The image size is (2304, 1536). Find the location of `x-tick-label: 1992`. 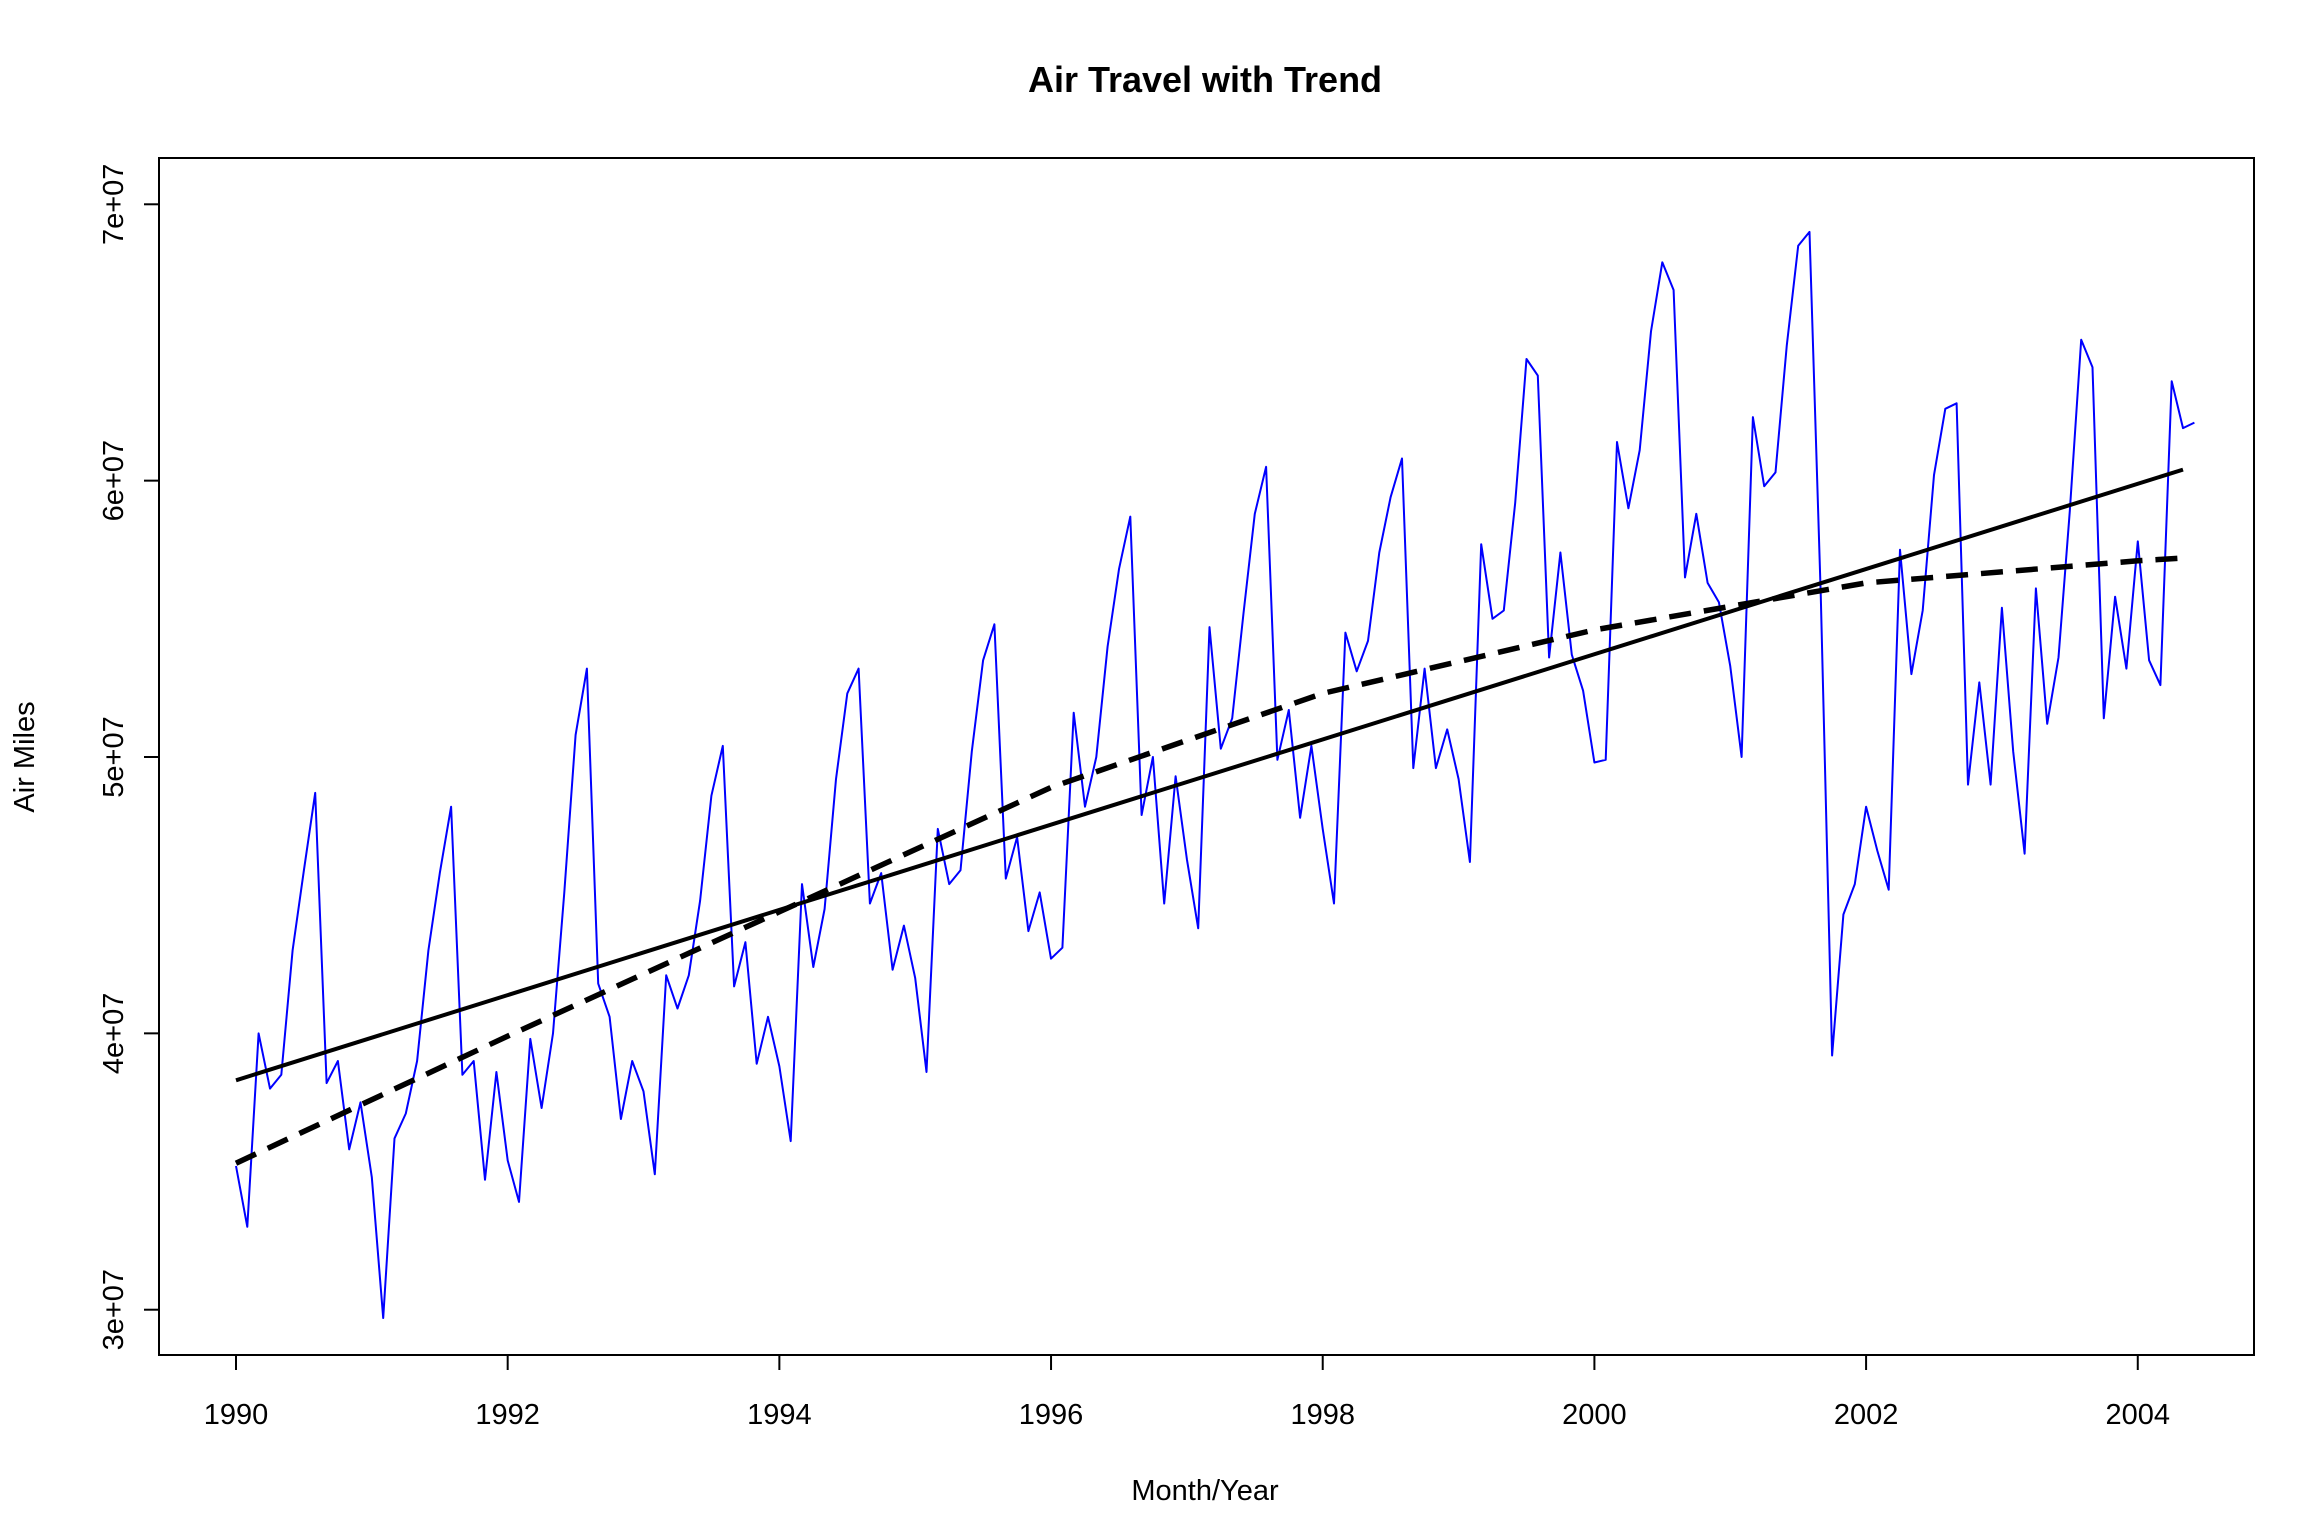

x-tick-label: 1992 is located at coordinates (507, 1415).